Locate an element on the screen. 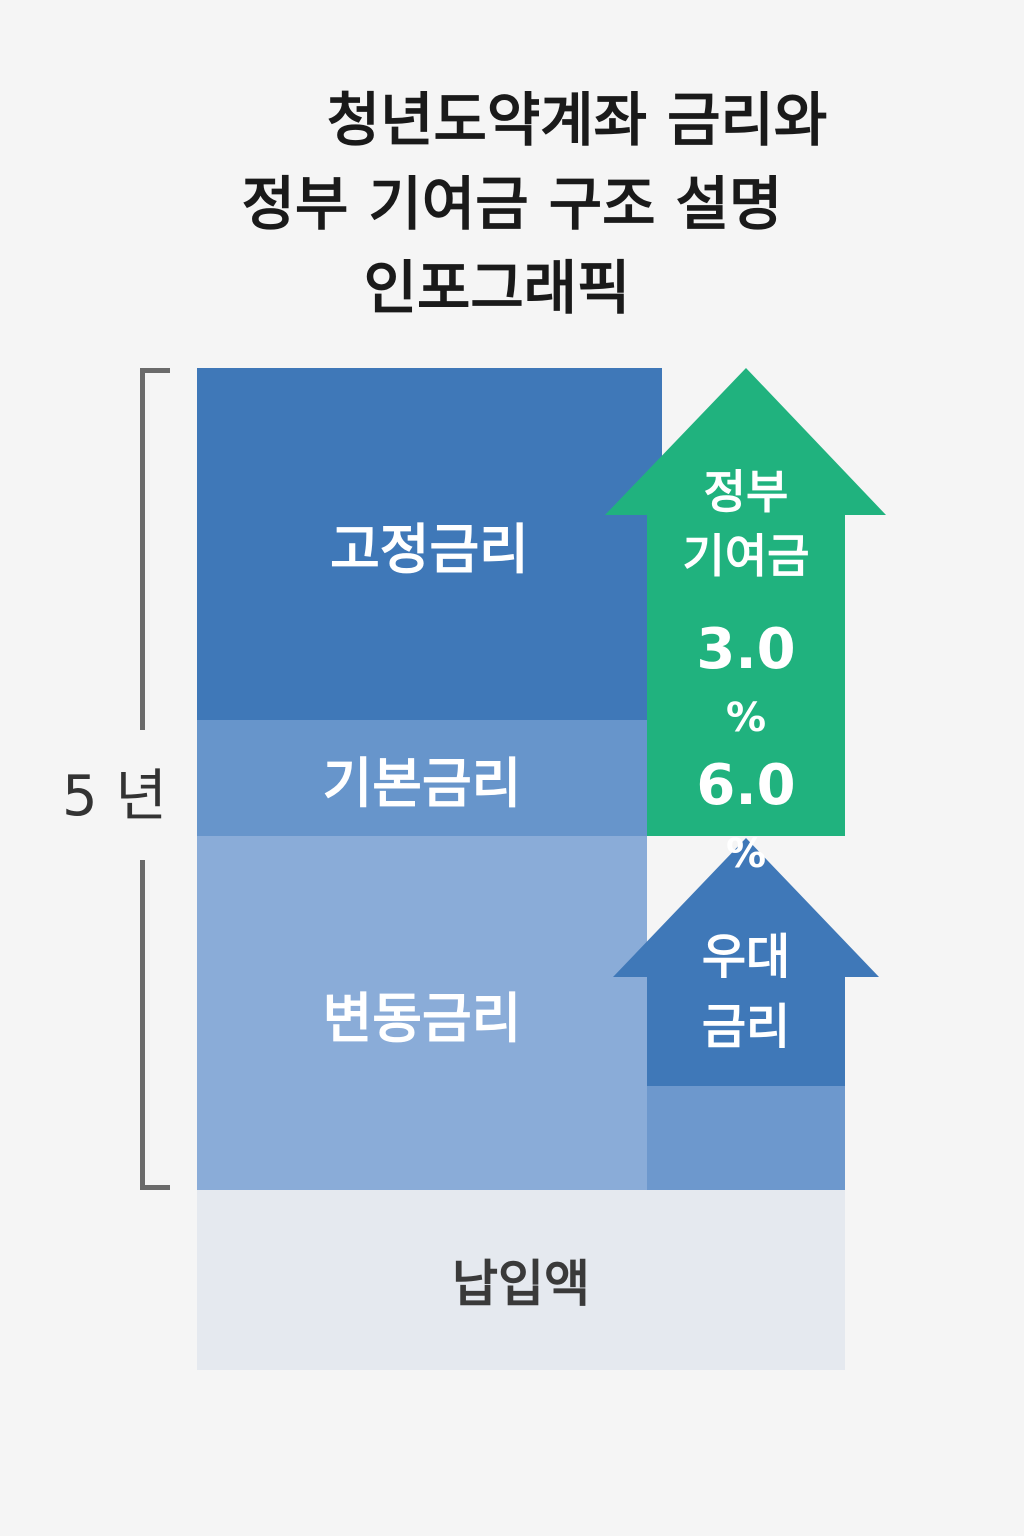 The width and height of the screenshot is (1024, 1536). title-line-2: 정부 기여금 구조 설명 is located at coordinates (512, 204).